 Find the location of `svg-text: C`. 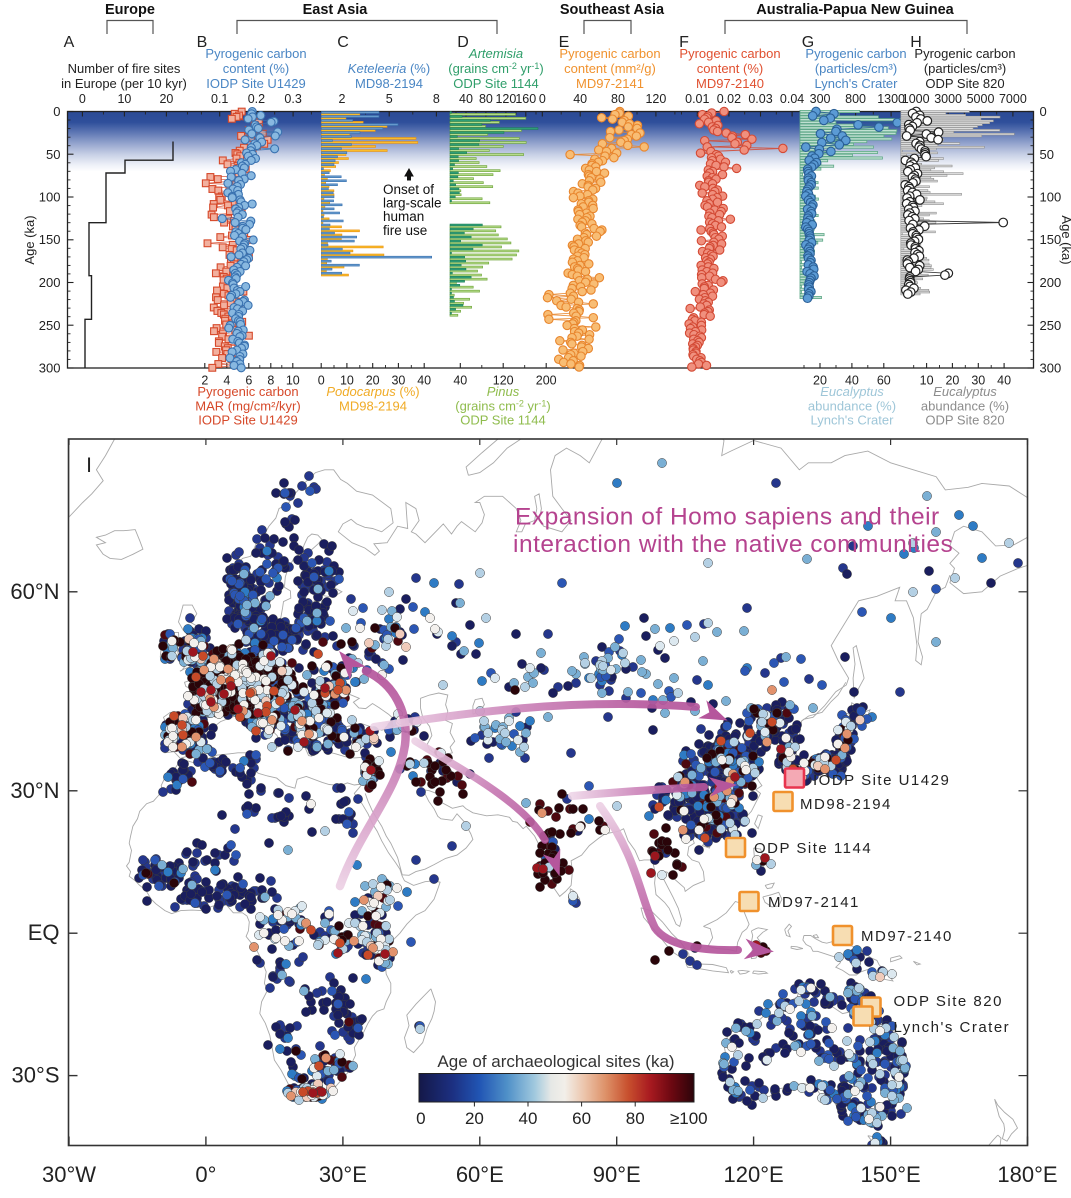

svg-text: C is located at coordinates (343, 42).